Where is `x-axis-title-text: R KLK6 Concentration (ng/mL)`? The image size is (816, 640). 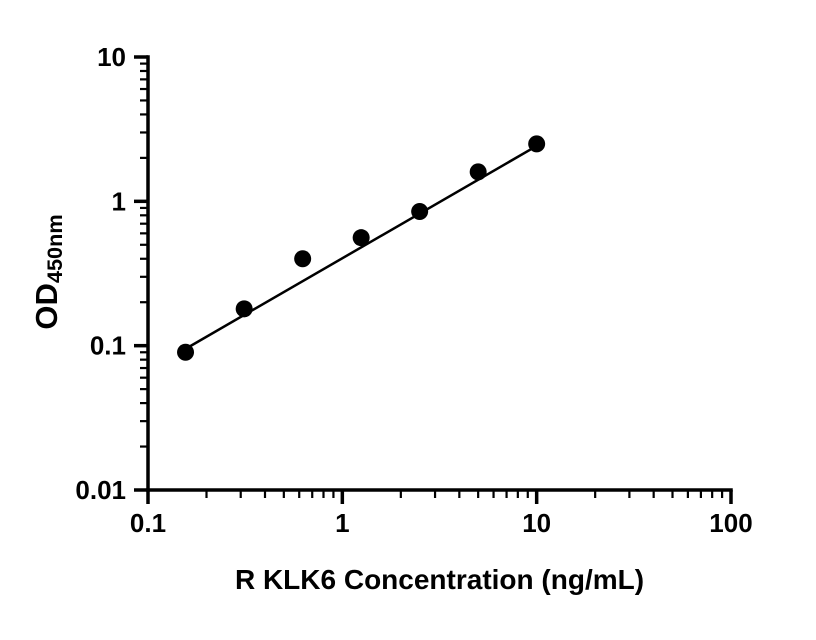
x-axis-title-text: R KLK6 Concentration (ng/mL) is located at coordinates (439, 579).